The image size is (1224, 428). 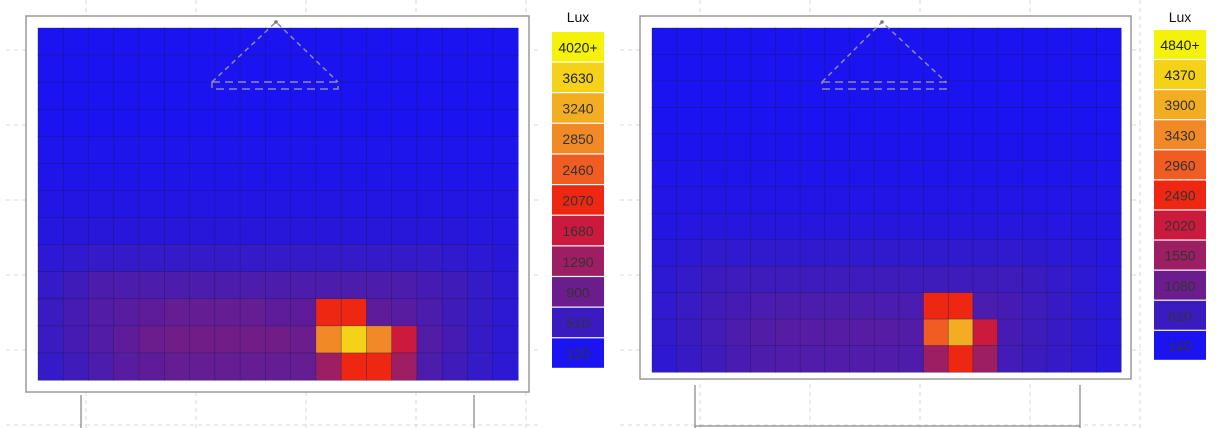 I want to click on colorbar-tick-label: 2070, so click(x=577, y=201).